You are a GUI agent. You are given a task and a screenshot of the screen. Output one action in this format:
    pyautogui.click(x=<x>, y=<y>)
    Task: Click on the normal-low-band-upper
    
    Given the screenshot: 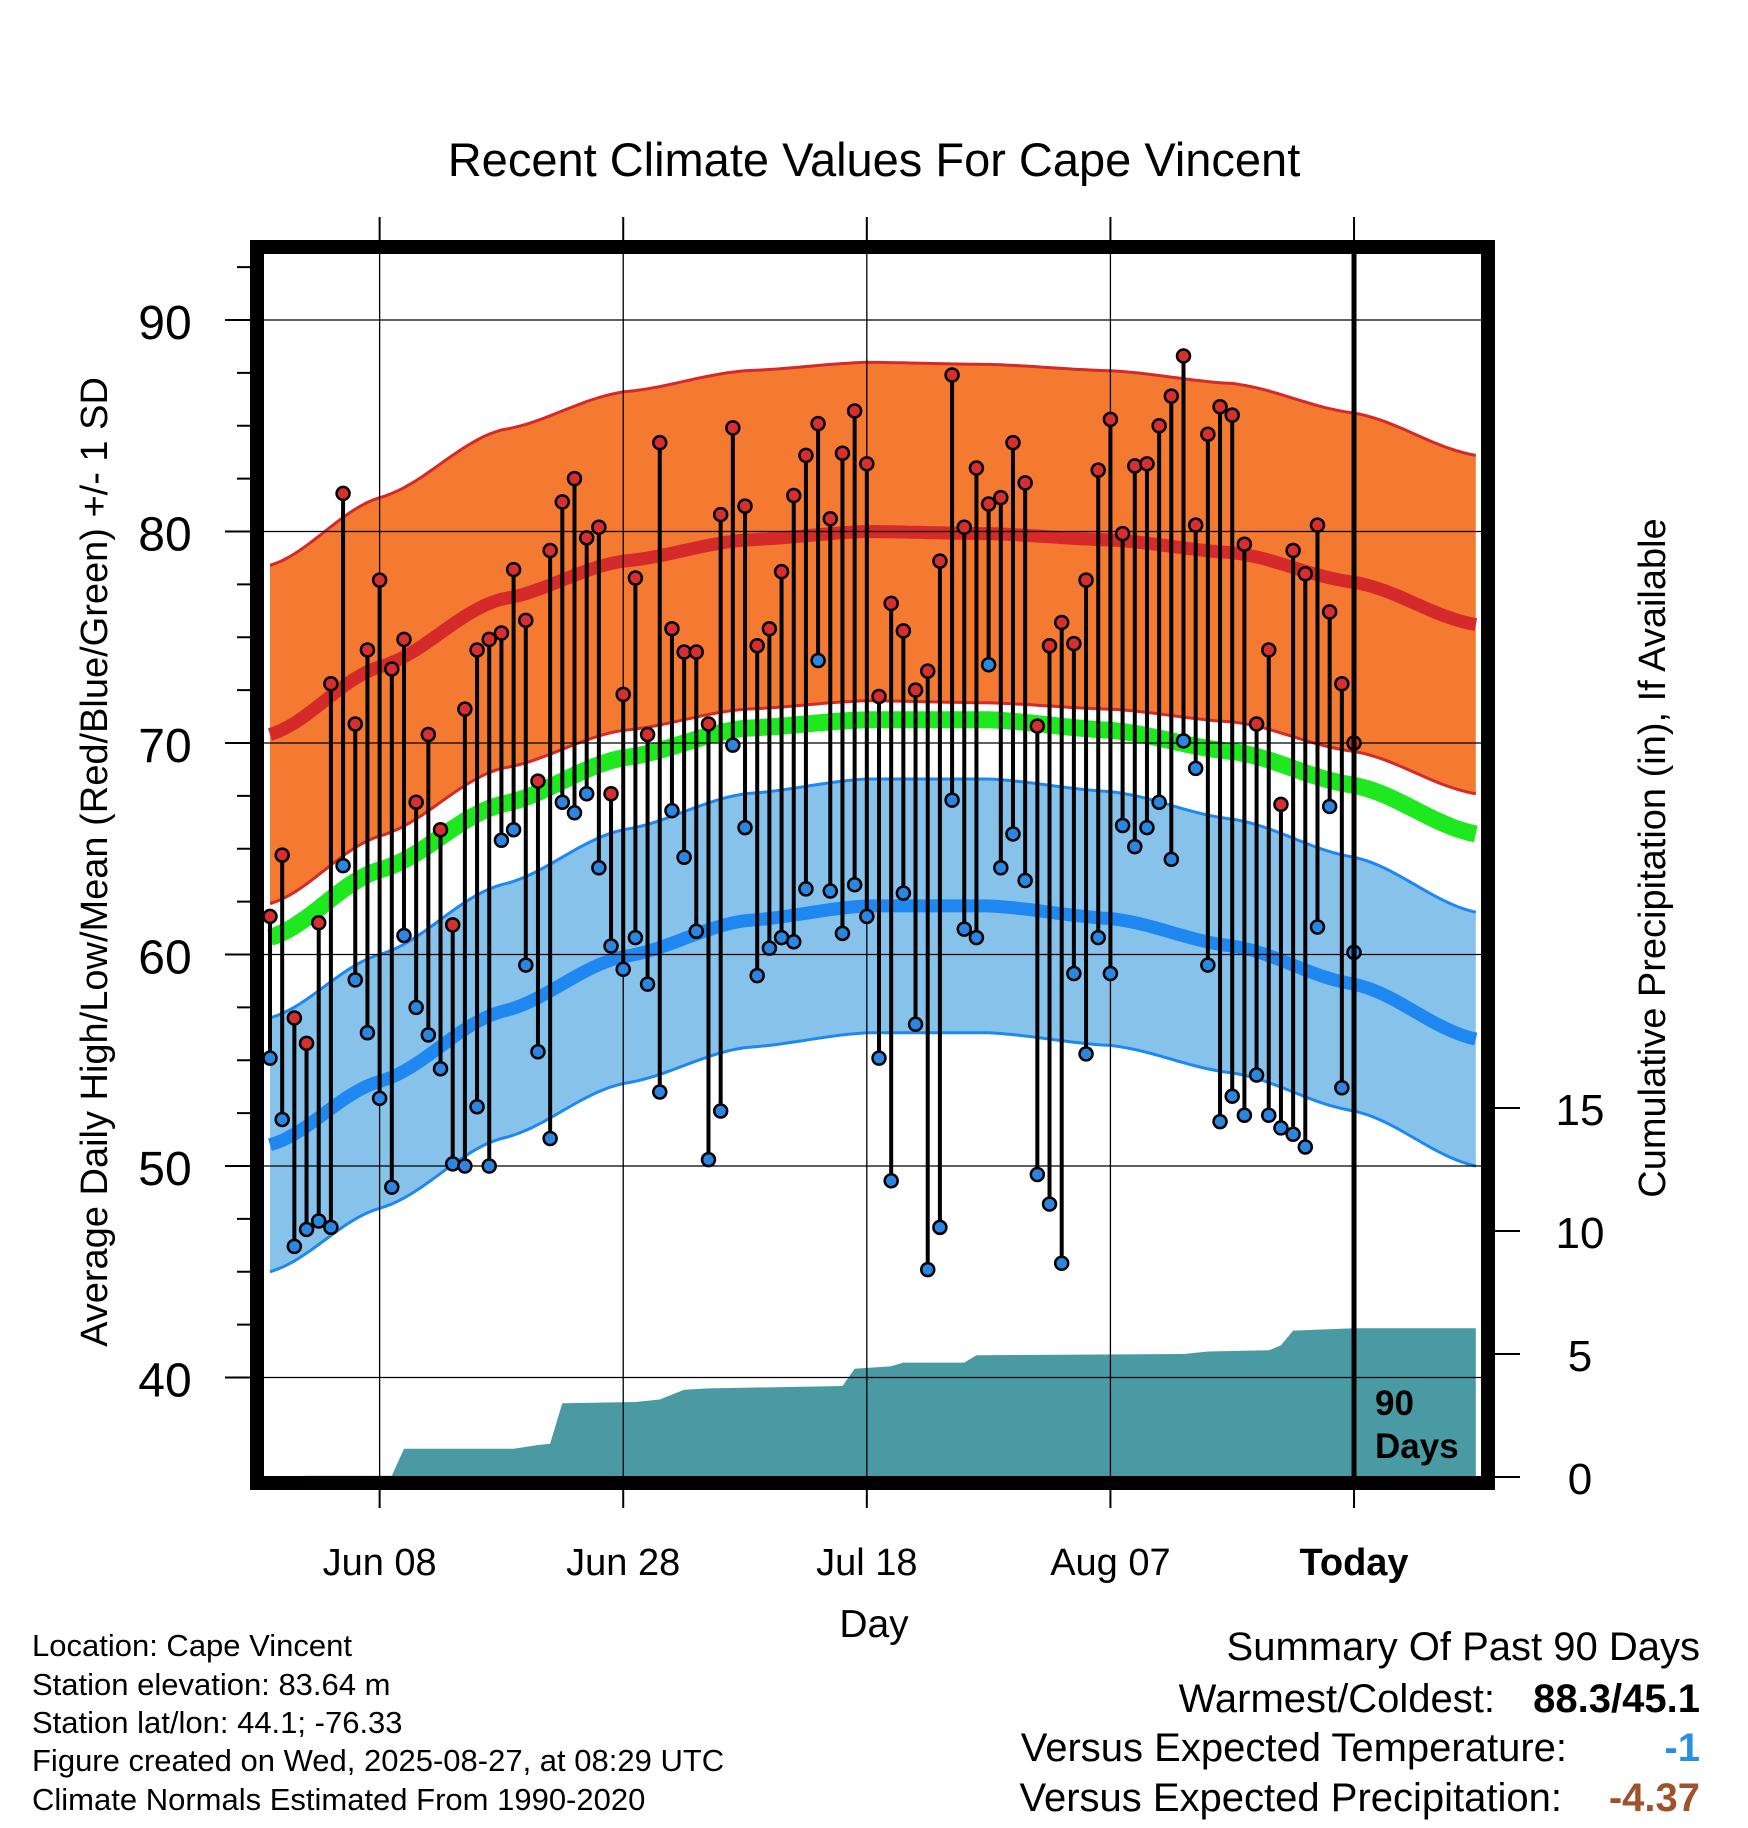 What is the action you would take?
    pyautogui.click(x=873, y=898)
    